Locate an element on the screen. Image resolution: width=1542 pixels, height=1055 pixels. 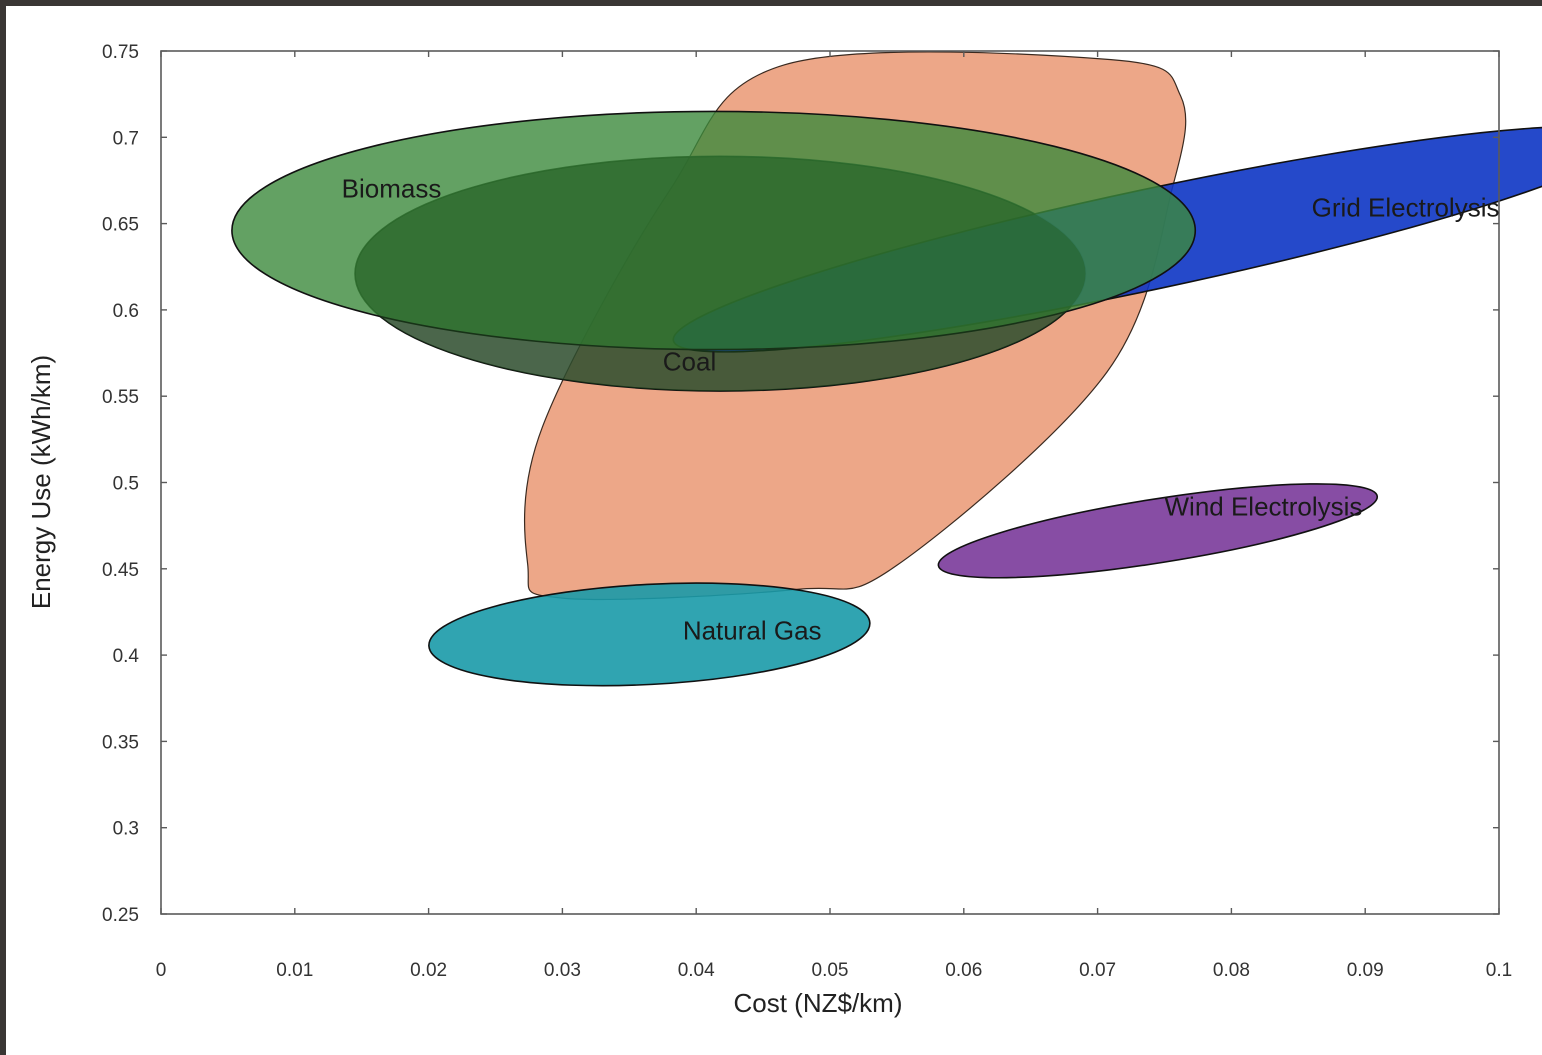
x-tick-label: 0.09 is located at coordinates (1365, 970).